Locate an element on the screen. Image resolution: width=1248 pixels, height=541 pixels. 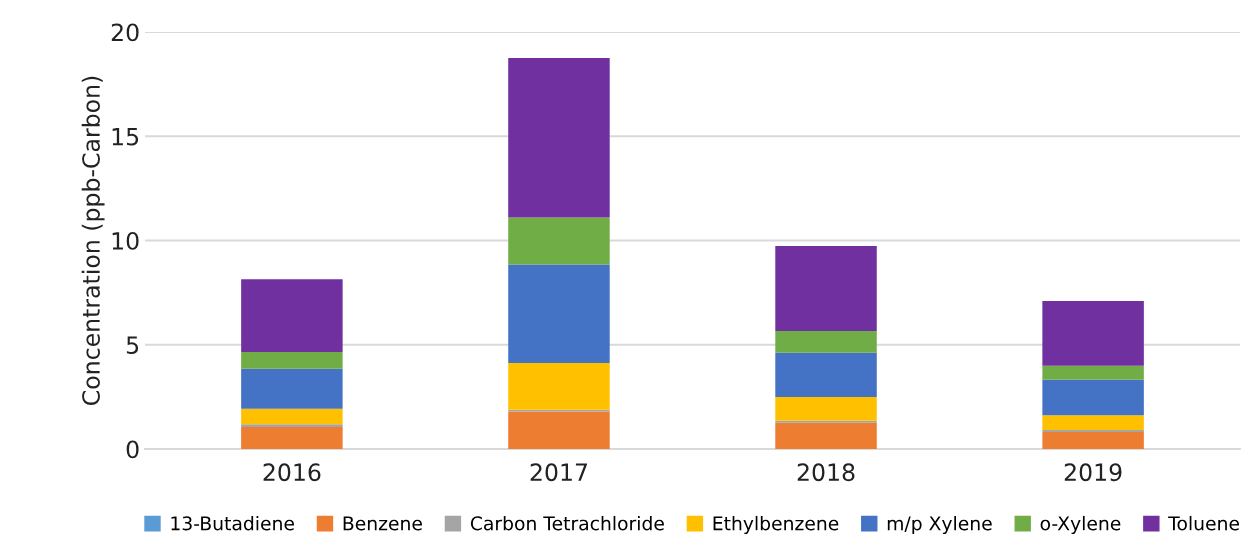
legend-label: 13-Butadiene is located at coordinates (232, 523).